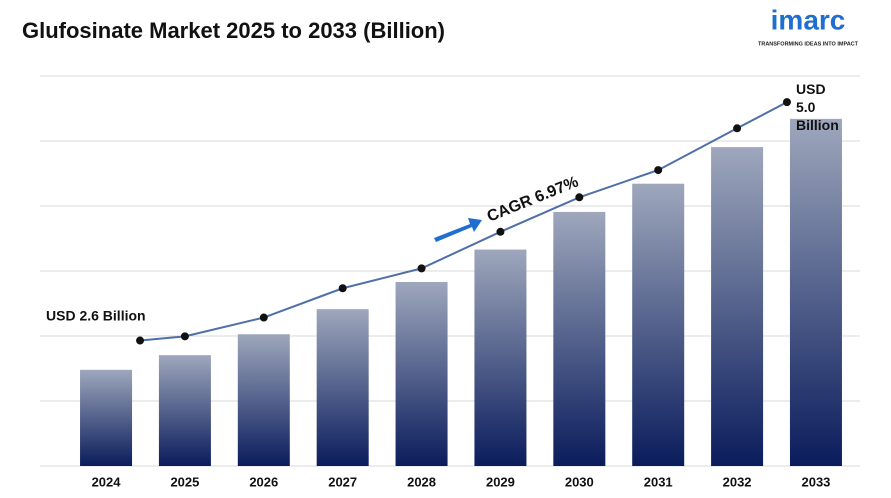 The width and height of the screenshot is (891, 498). I want to click on x-tick-label: 2024, so click(107, 481).